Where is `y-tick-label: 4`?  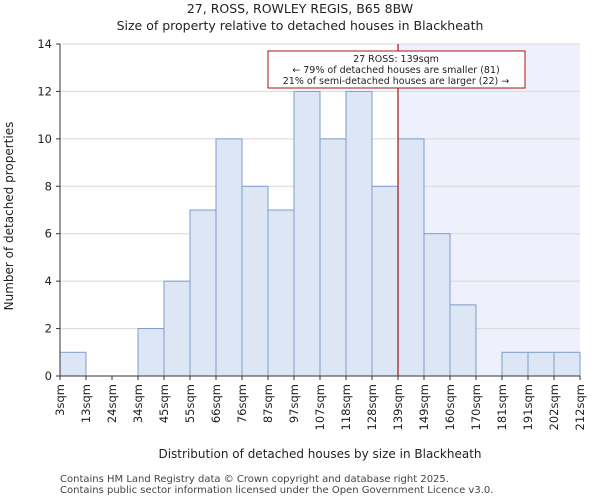
y-tick-label: 4 is located at coordinates (48, 281).